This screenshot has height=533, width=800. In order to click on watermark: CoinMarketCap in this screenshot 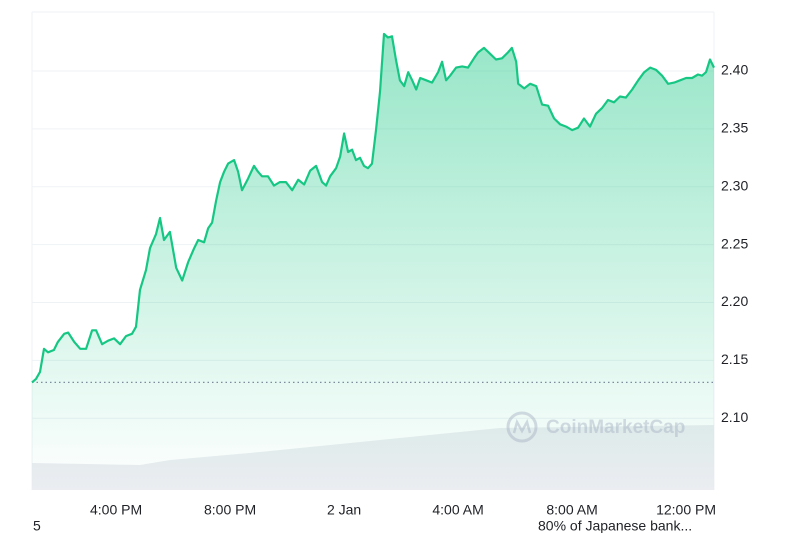, I will do `click(595, 427)`.